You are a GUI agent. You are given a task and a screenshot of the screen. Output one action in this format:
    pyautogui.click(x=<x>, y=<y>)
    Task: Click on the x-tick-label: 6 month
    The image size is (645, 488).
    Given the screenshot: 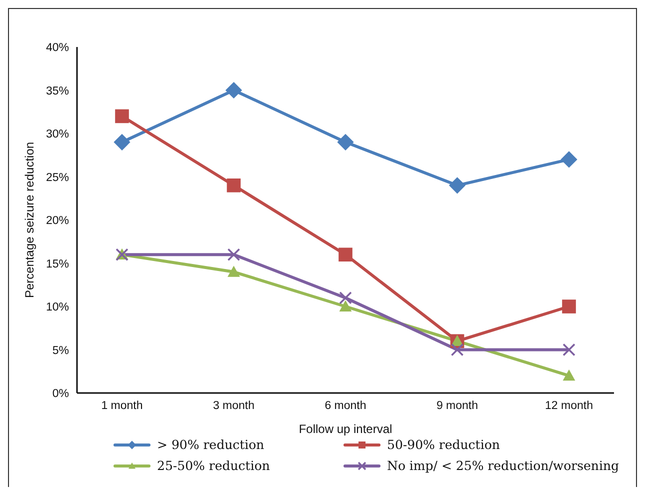 What is the action you would take?
    pyautogui.click(x=345, y=406)
    